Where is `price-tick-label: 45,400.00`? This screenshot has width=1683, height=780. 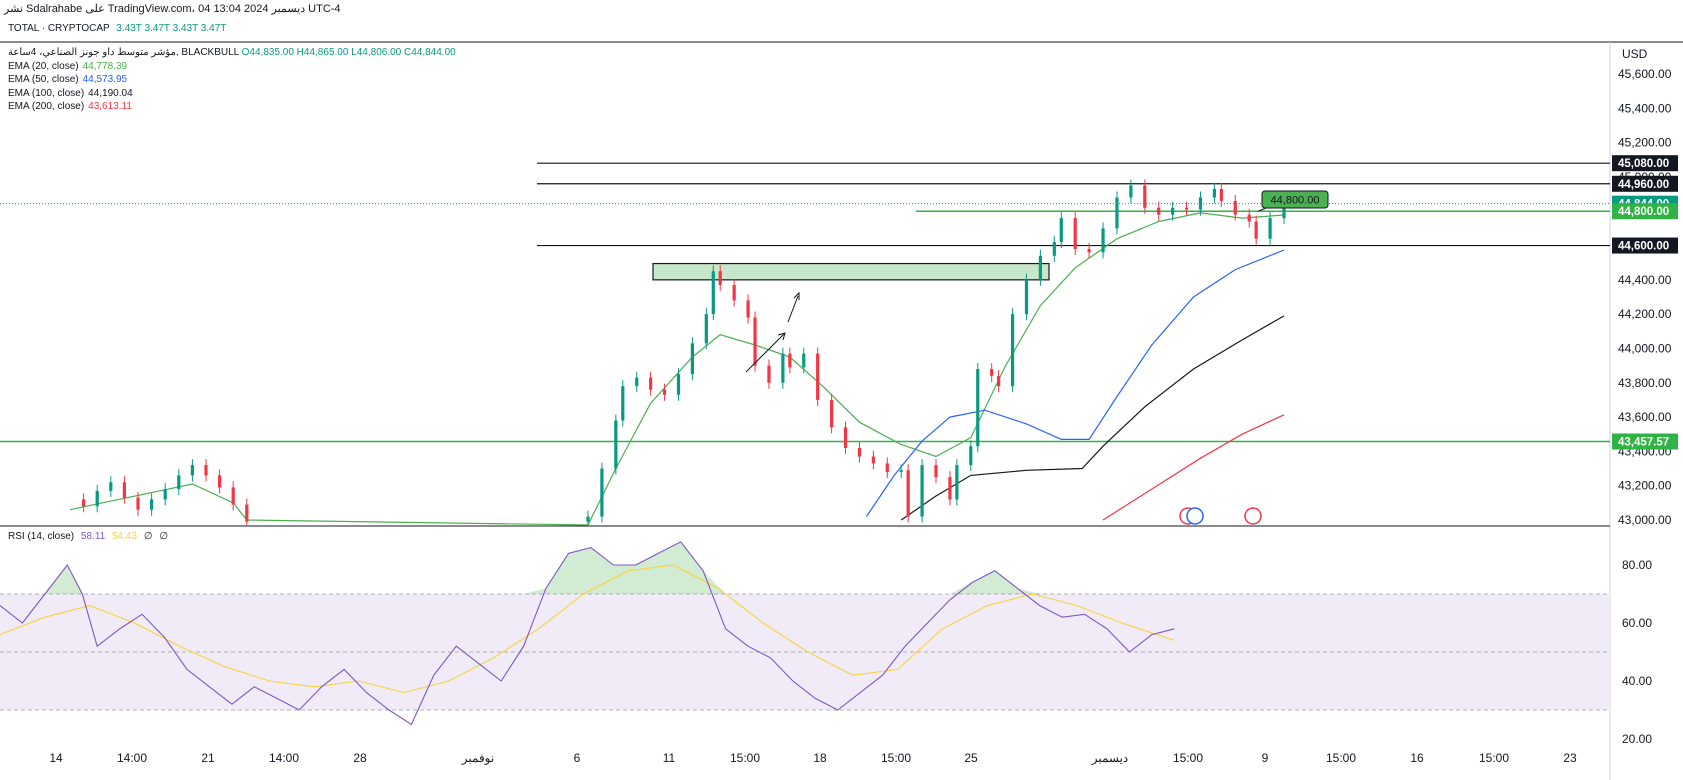 price-tick-label: 45,400.00 is located at coordinates (1645, 108).